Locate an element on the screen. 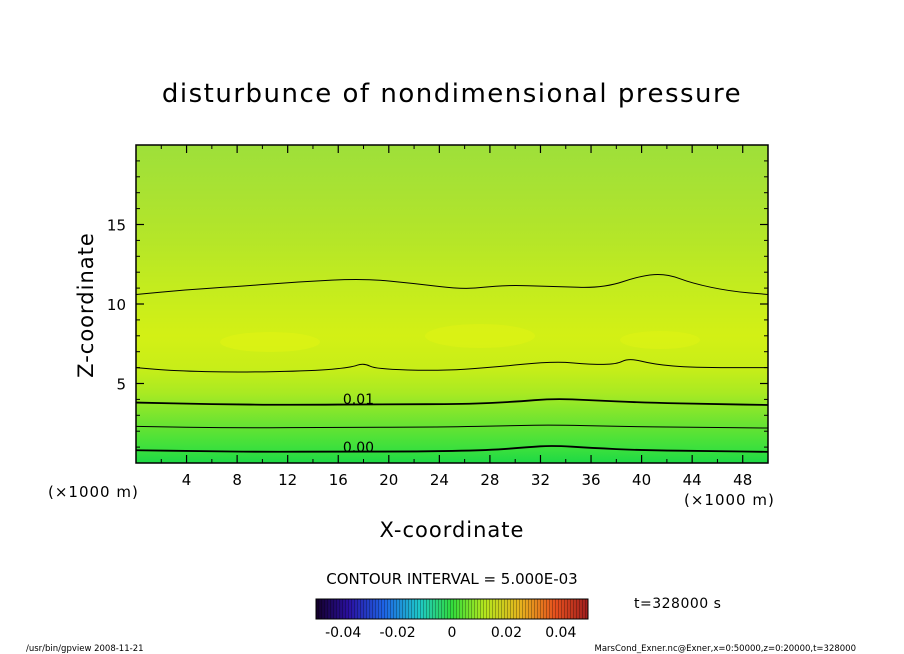 The width and height of the screenshot is (904, 654). chart-title: disturbunce of nondimensional pressure is located at coordinates (452, 94).